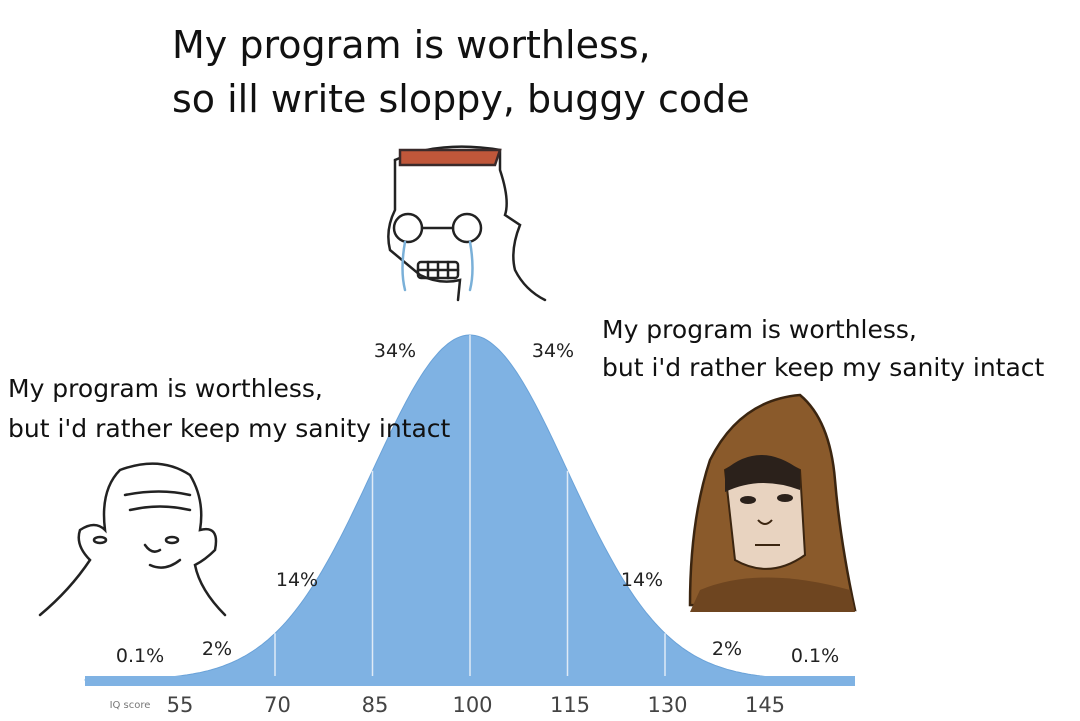 Image resolution: width=1080 pixels, height=721 pixels. I want to click on top-caption-line: so ill write sloppy, buggy code, so click(461, 99).